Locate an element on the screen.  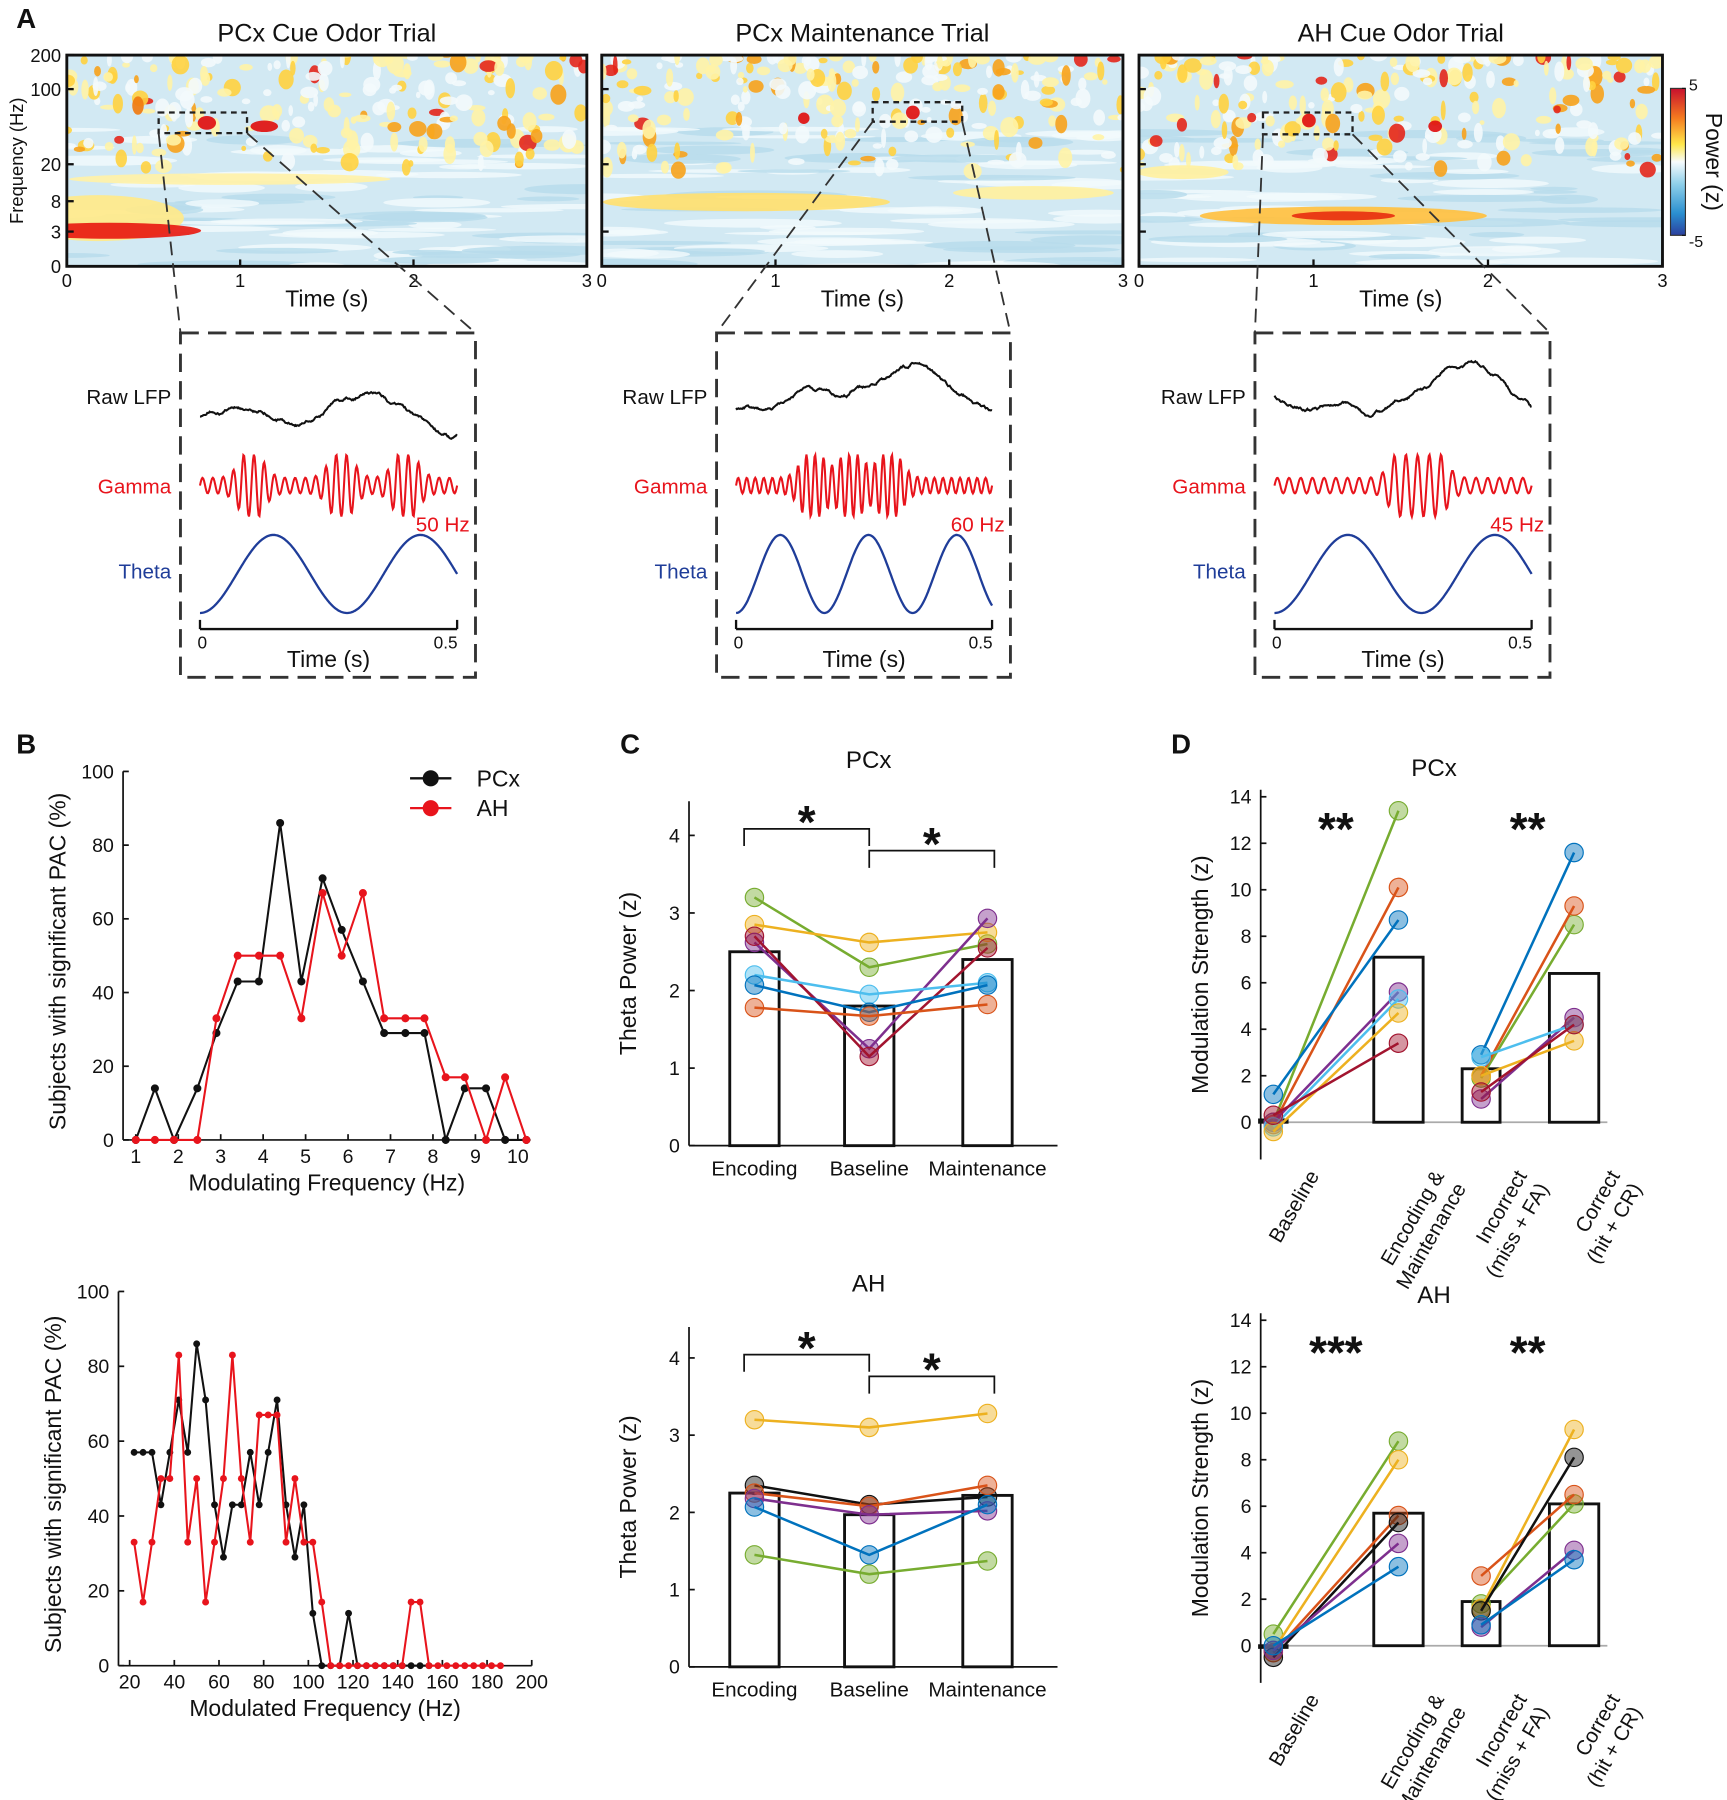
spectrogram is located at coordinates (862, 161).